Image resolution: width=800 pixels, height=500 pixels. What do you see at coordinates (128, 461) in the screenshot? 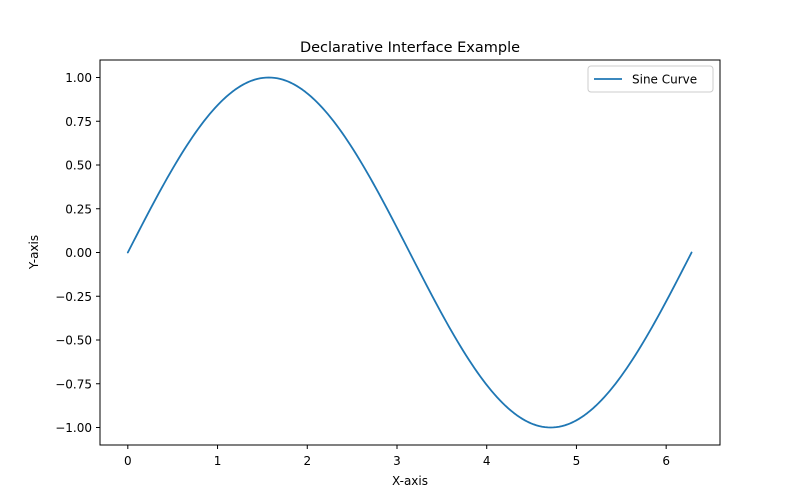
I see `x-tick-label: 0` at bounding box center [128, 461].